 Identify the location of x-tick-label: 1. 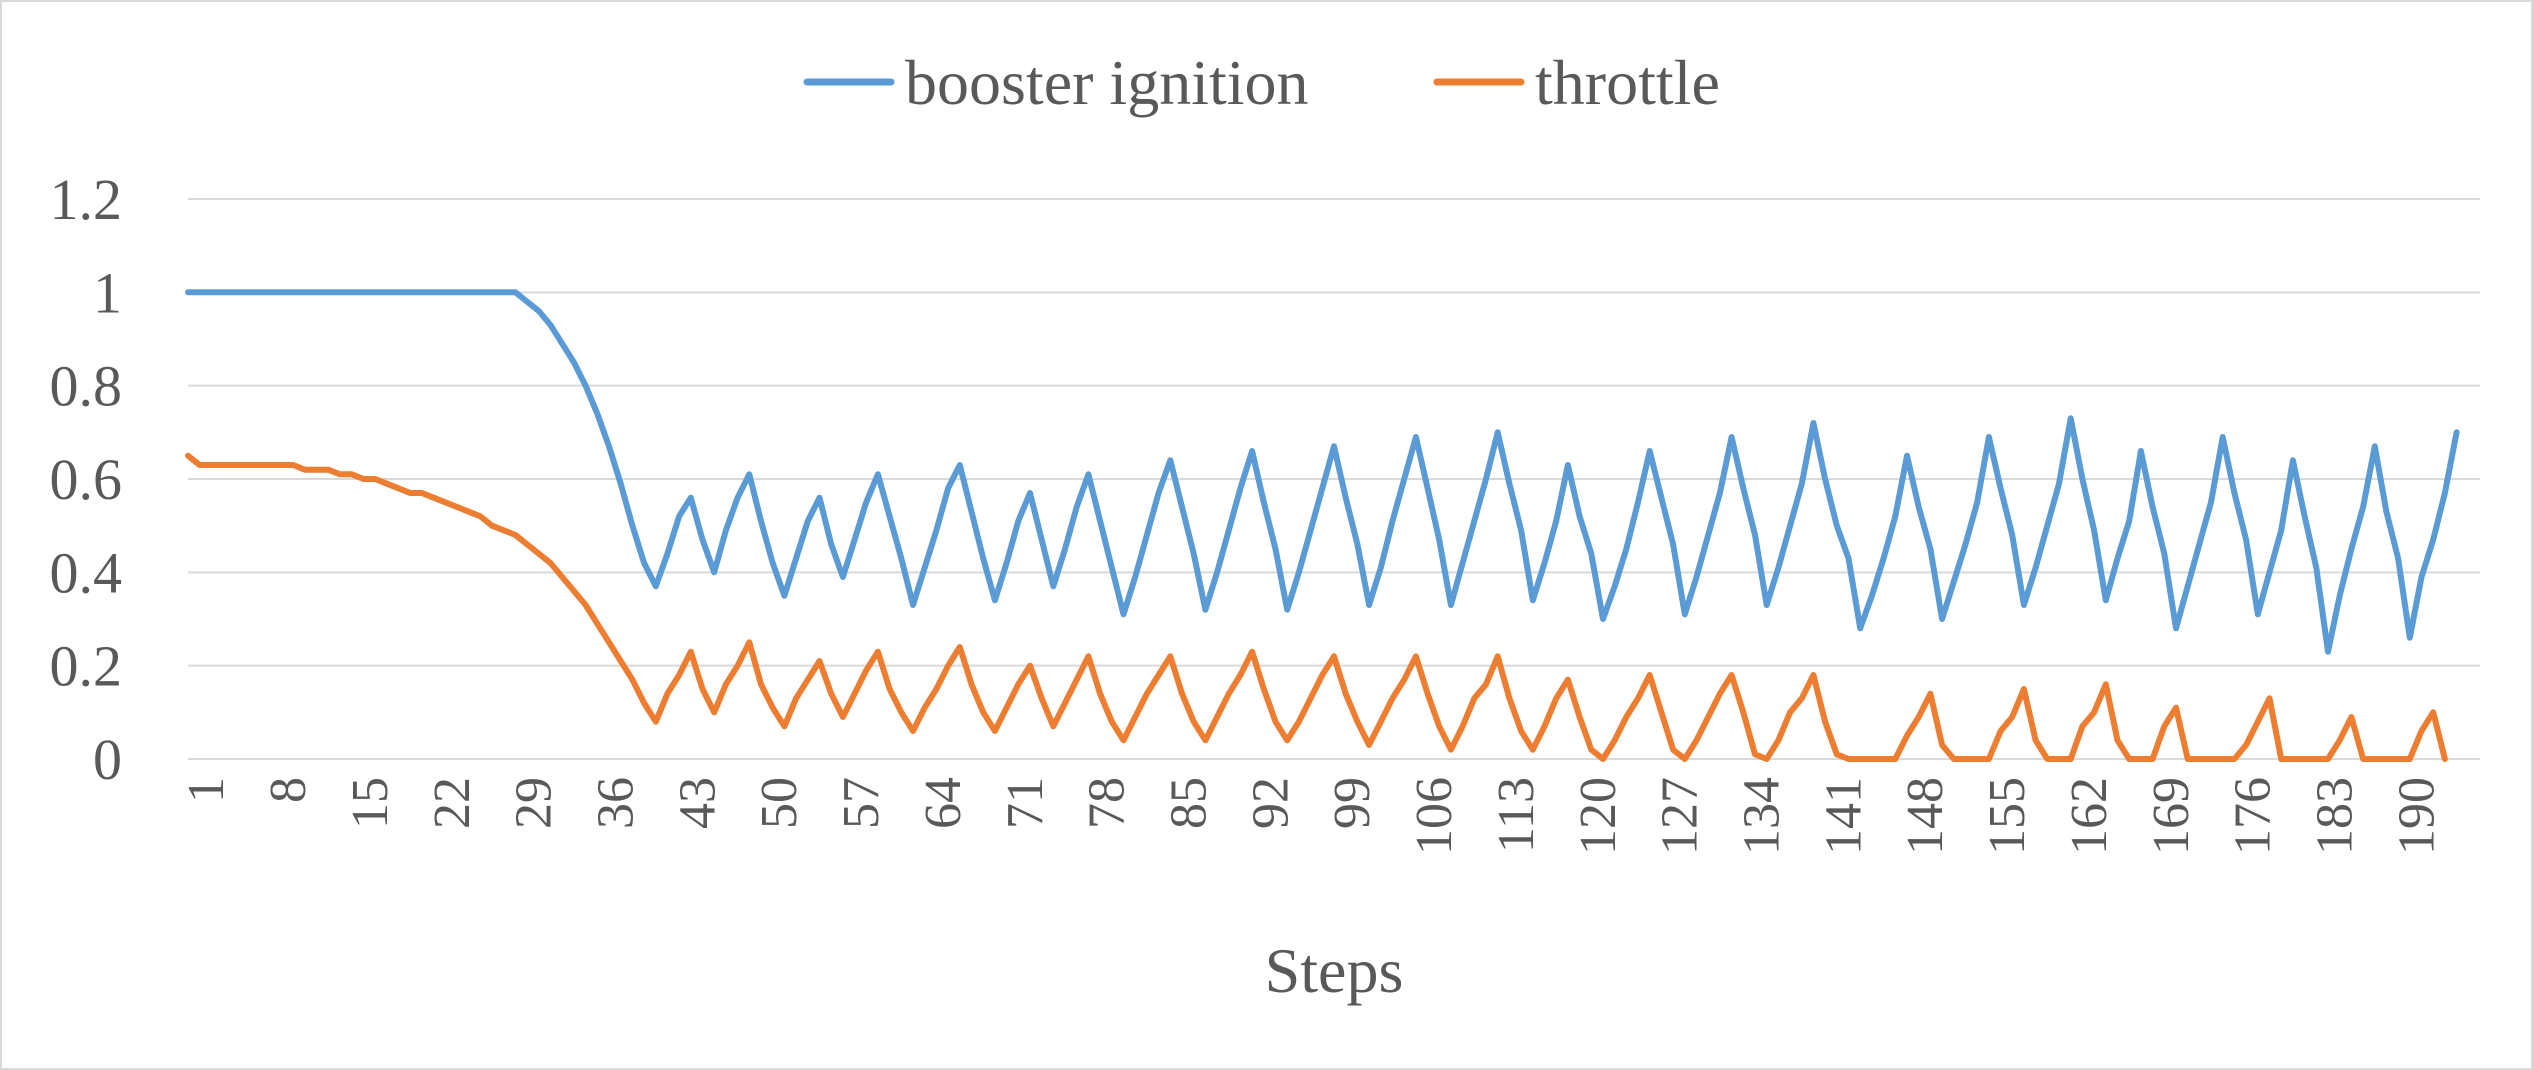
(206, 790).